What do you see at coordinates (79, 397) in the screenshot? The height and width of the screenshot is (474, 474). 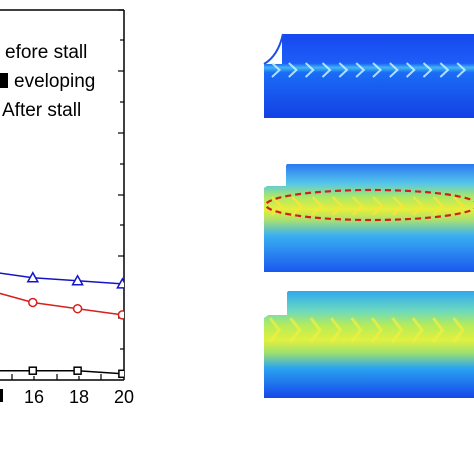 I see `x-tick-label-18: 18` at bounding box center [79, 397].